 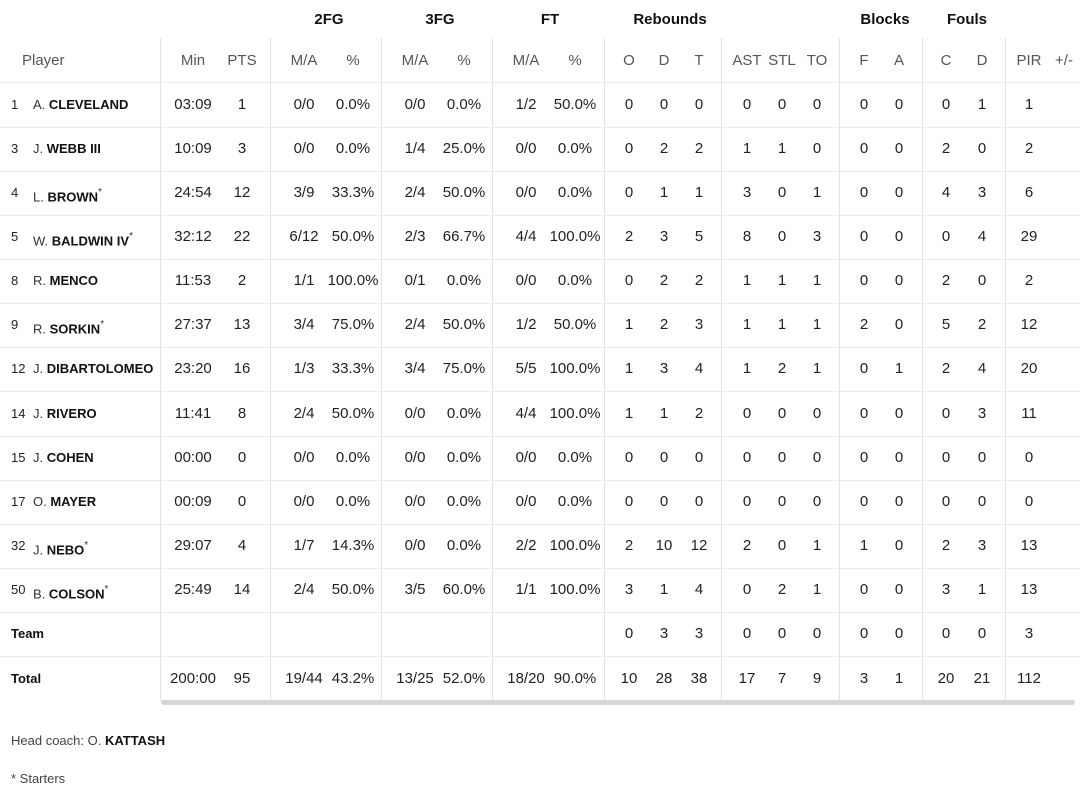 What do you see at coordinates (15, 236) in the screenshot?
I see `player-number: 5` at bounding box center [15, 236].